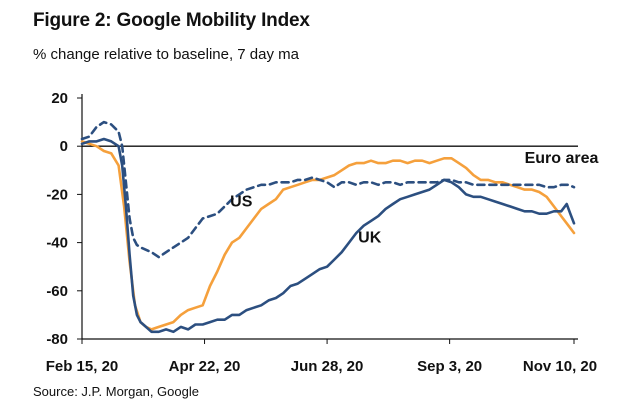  Describe the element at coordinates (449, 366) in the screenshot. I see `x-tick-label: Sep 3, 20` at that location.